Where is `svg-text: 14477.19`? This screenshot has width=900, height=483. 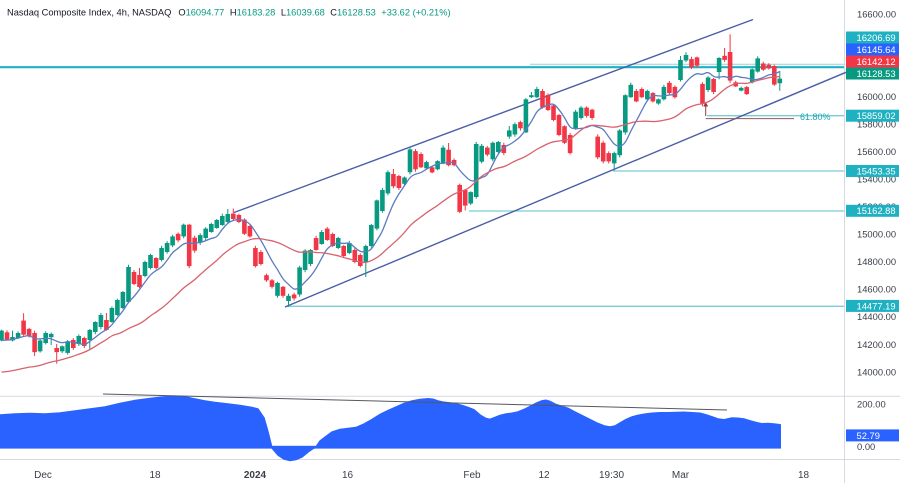 svg-text: 14477.19 is located at coordinates (876, 305).